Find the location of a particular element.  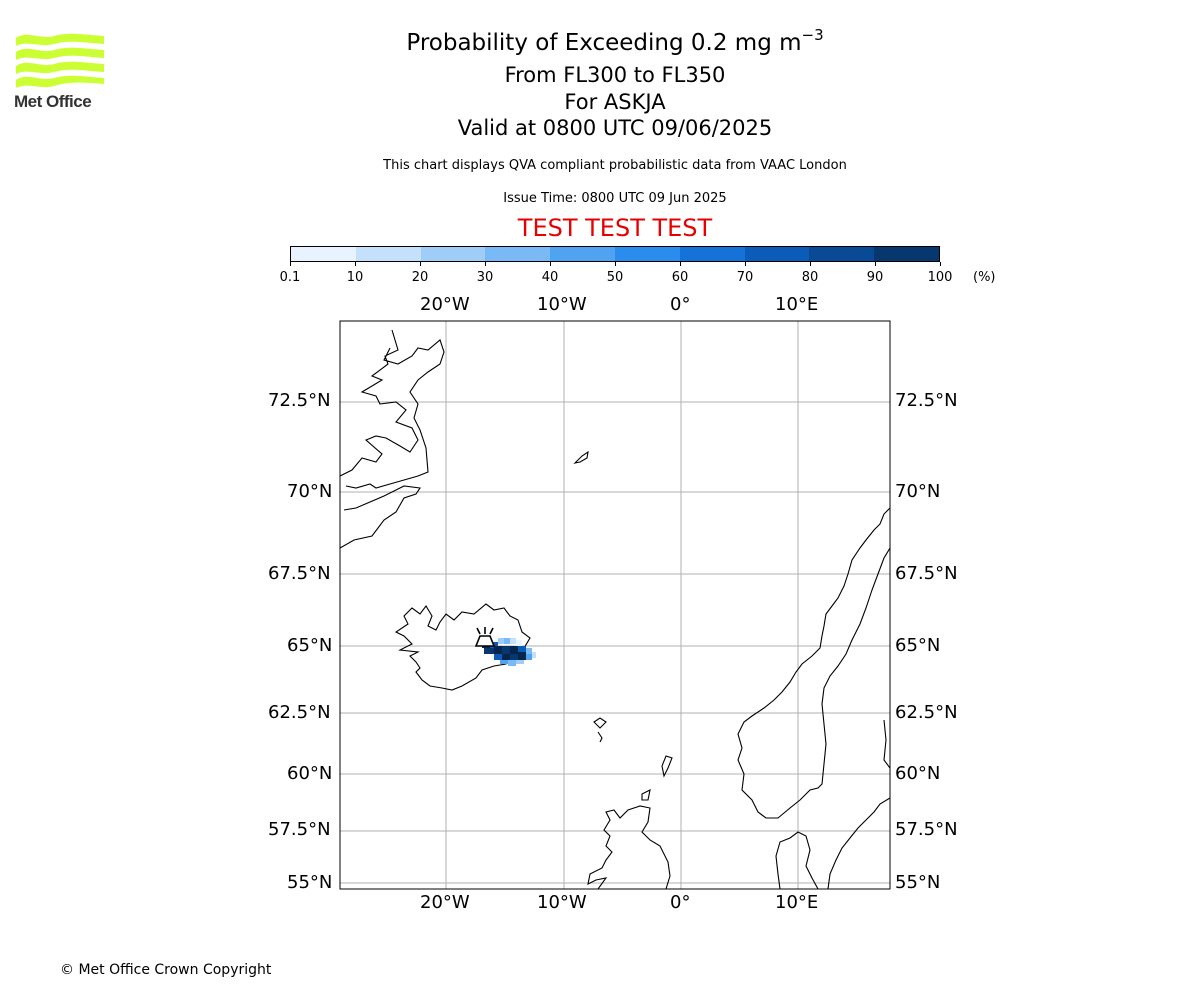

lon-label-bottom: 10°W is located at coordinates (562, 902).